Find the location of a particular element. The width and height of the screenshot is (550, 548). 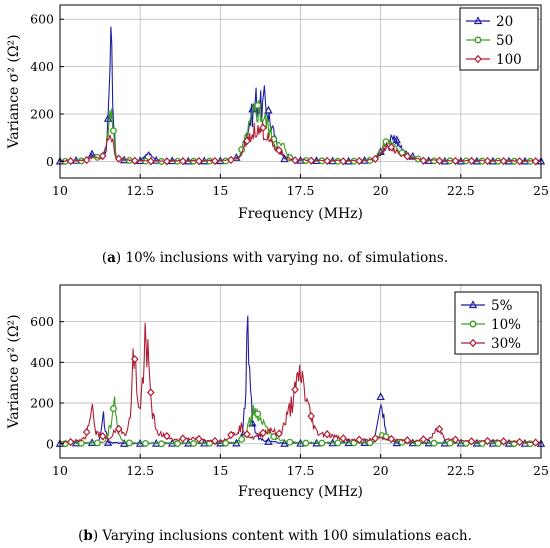

x-tick-label: 25 is located at coordinates (541, 470).